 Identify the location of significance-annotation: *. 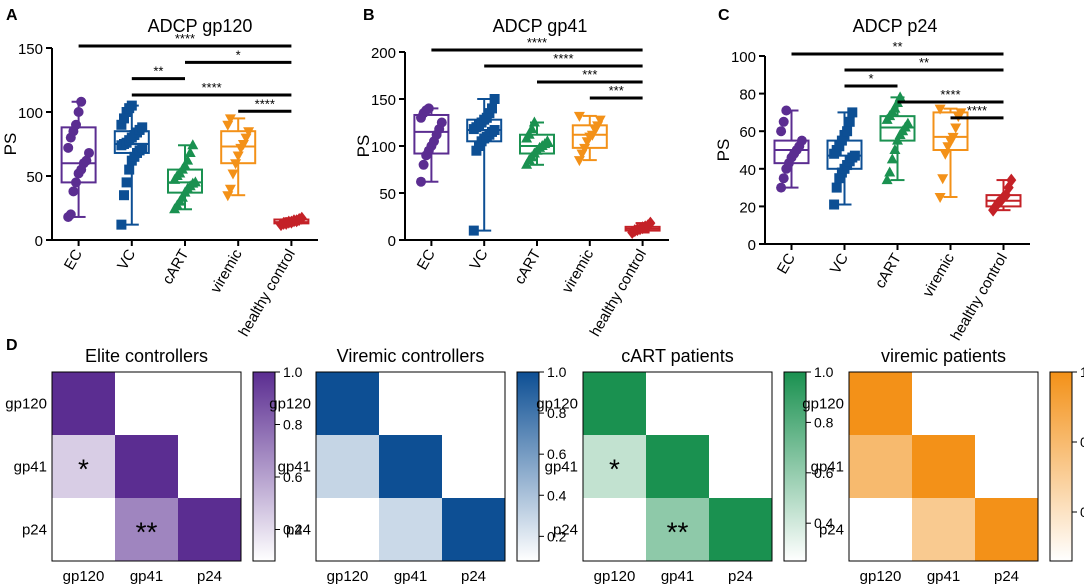
(614, 469).